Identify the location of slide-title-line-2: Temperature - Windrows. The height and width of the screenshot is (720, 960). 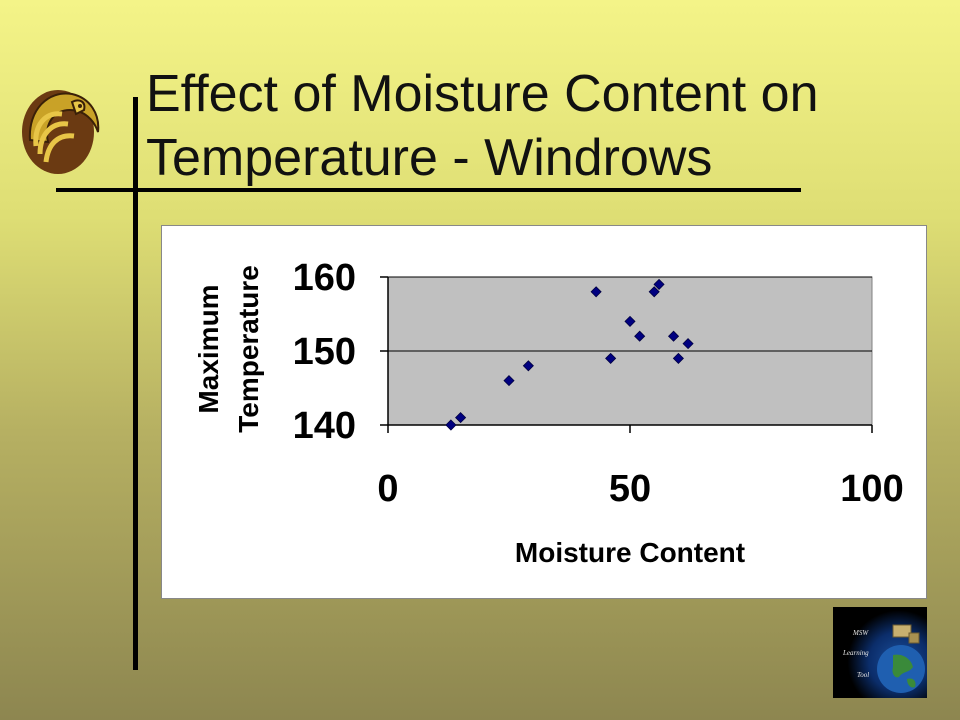
(429, 158).